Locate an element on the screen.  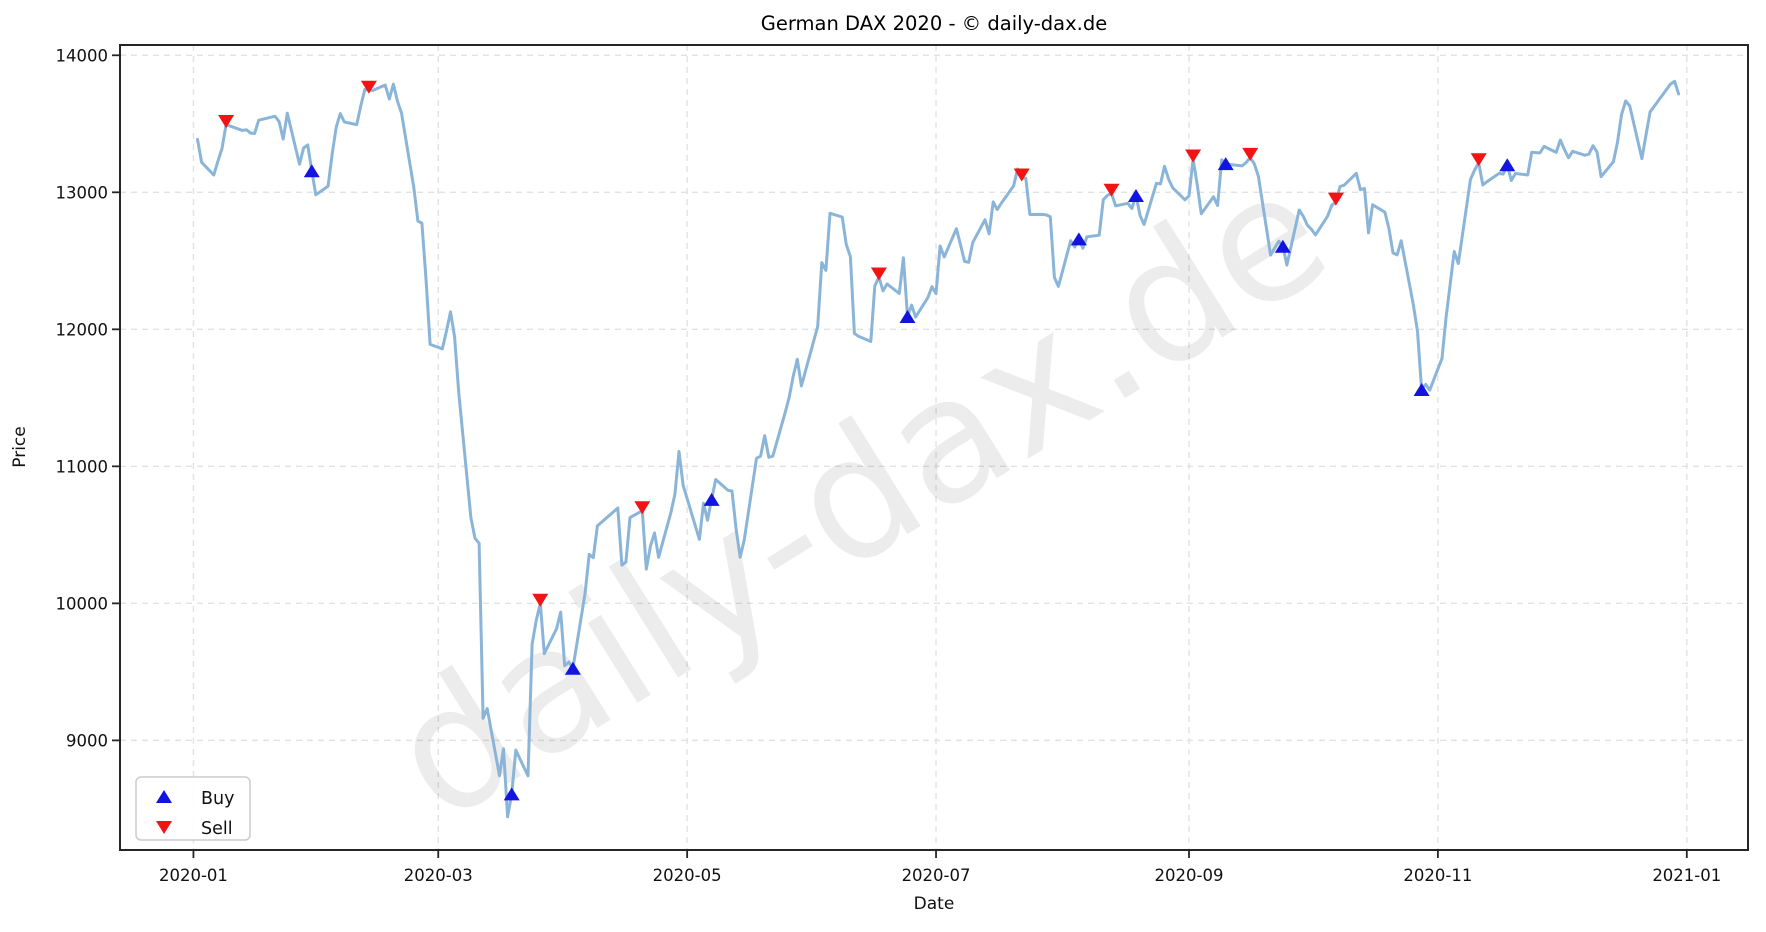
y-tick-label: 11000 is located at coordinates (82, 466).